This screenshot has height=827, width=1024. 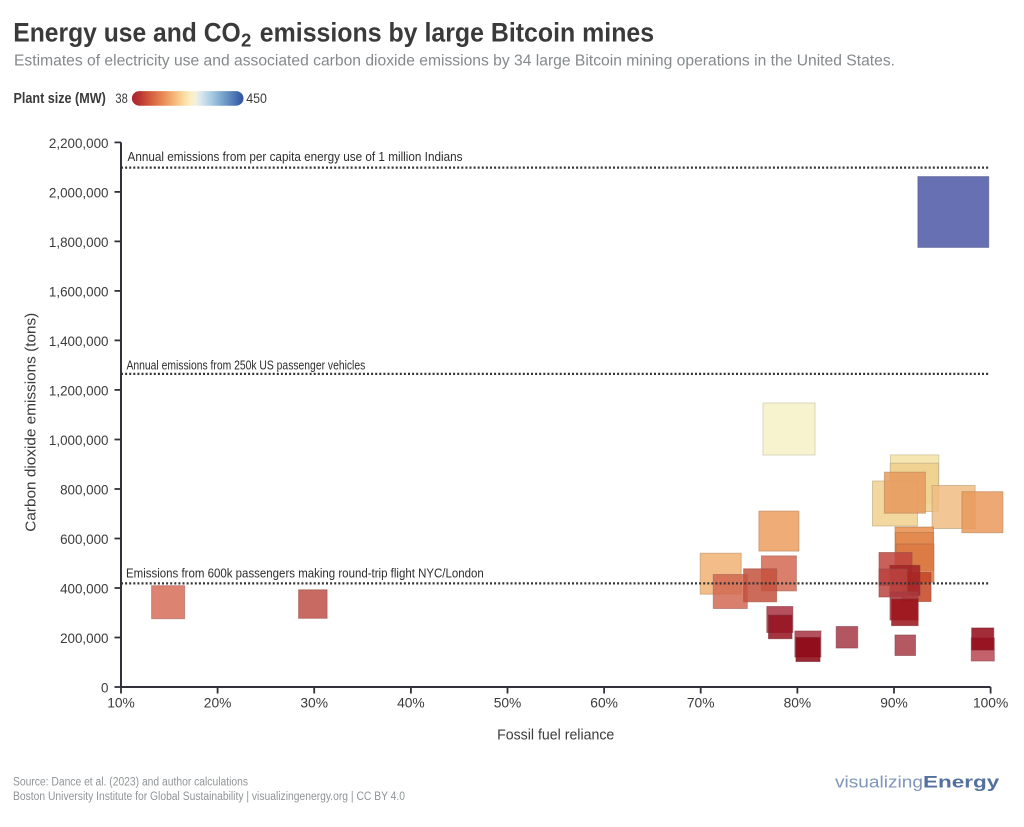 What do you see at coordinates (256, 98) in the screenshot?
I see `svg-text: 450` at bounding box center [256, 98].